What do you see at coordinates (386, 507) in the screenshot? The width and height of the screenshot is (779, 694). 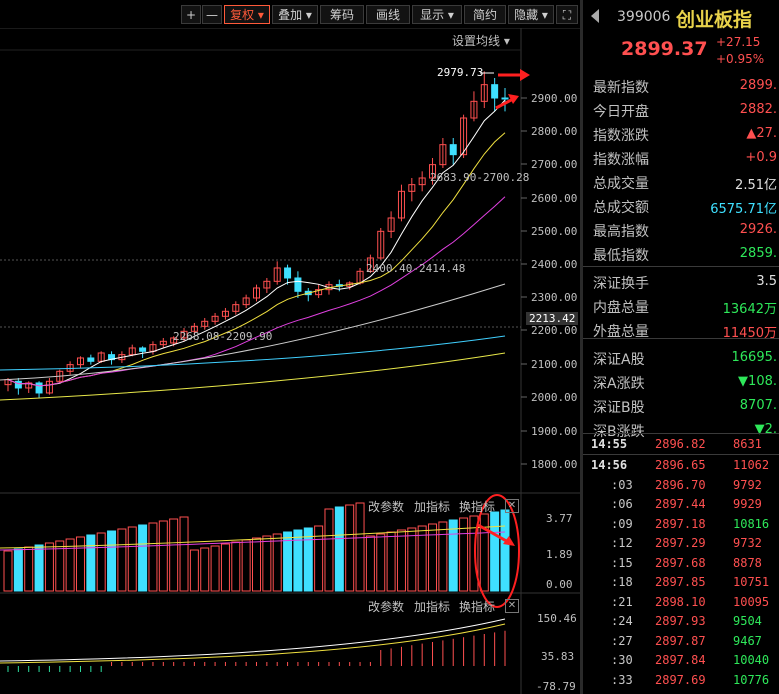 I see `vol-gai-canshu: 改参数` at bounding box center [386, 507].